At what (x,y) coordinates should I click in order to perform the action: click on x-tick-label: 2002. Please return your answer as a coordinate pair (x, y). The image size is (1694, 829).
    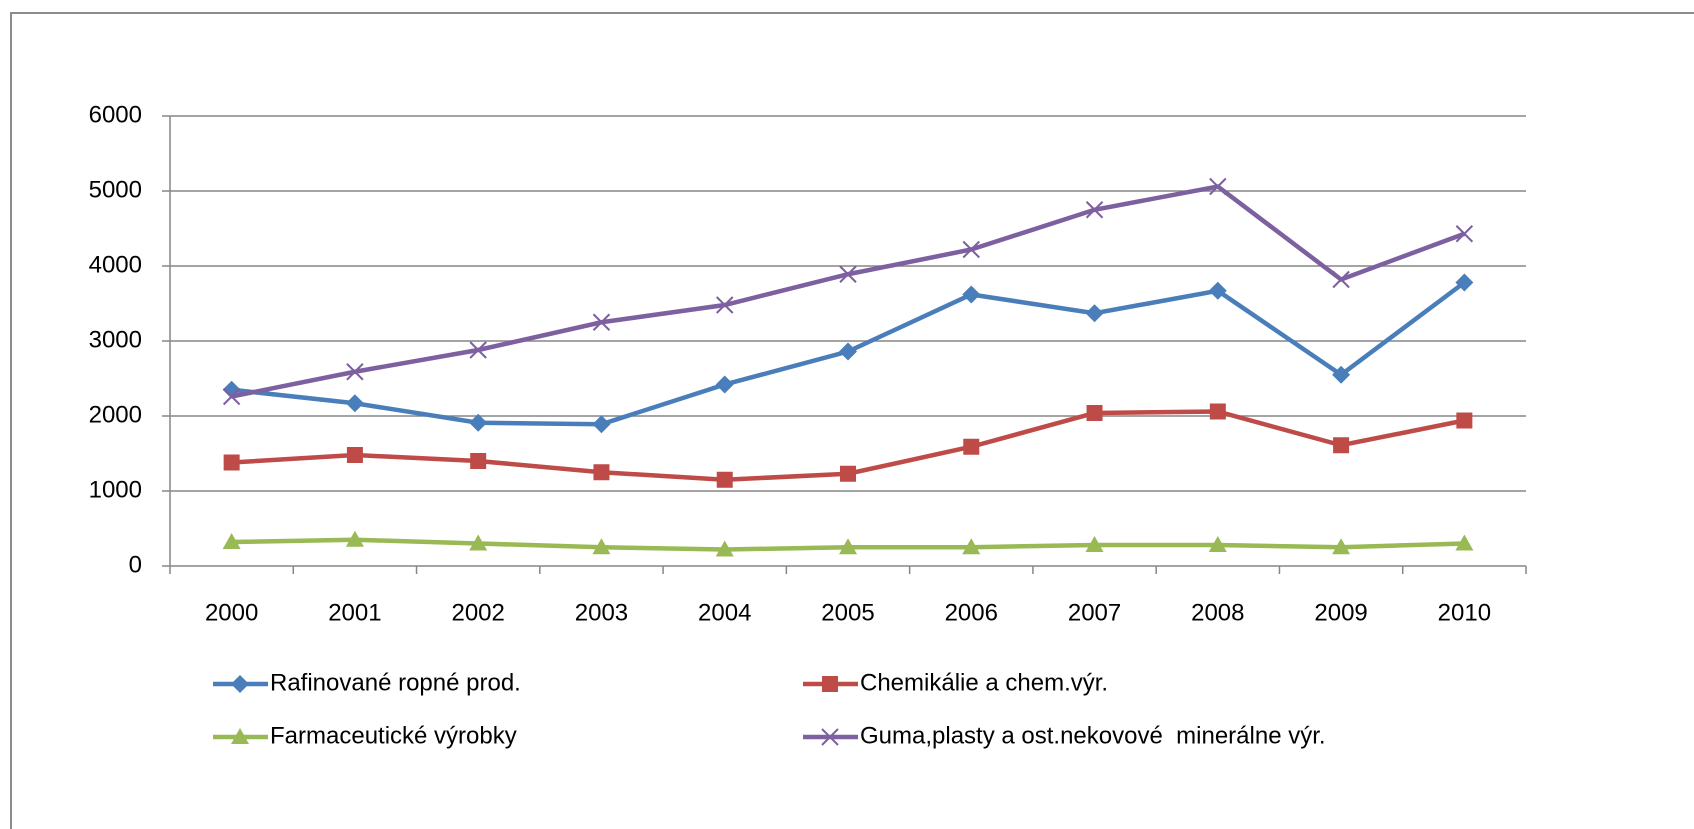
    Looking at the image, I should click on (477, 612).